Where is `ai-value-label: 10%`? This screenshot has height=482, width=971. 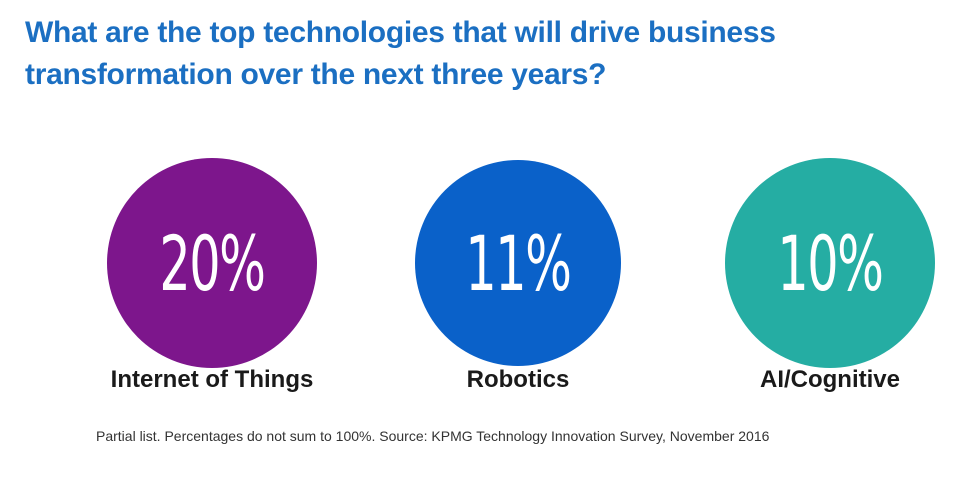
ai-value-label: 10% is located at coordinates (830, 263).